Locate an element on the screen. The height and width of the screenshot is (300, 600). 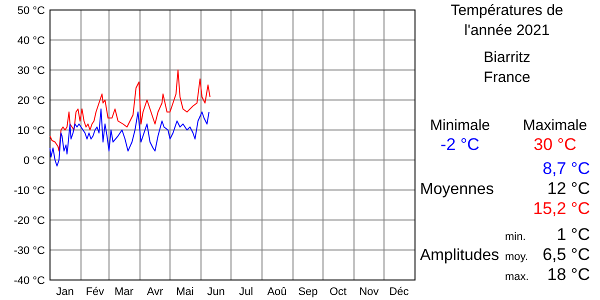
text: 12 °C is located at coordinates (568, 188).